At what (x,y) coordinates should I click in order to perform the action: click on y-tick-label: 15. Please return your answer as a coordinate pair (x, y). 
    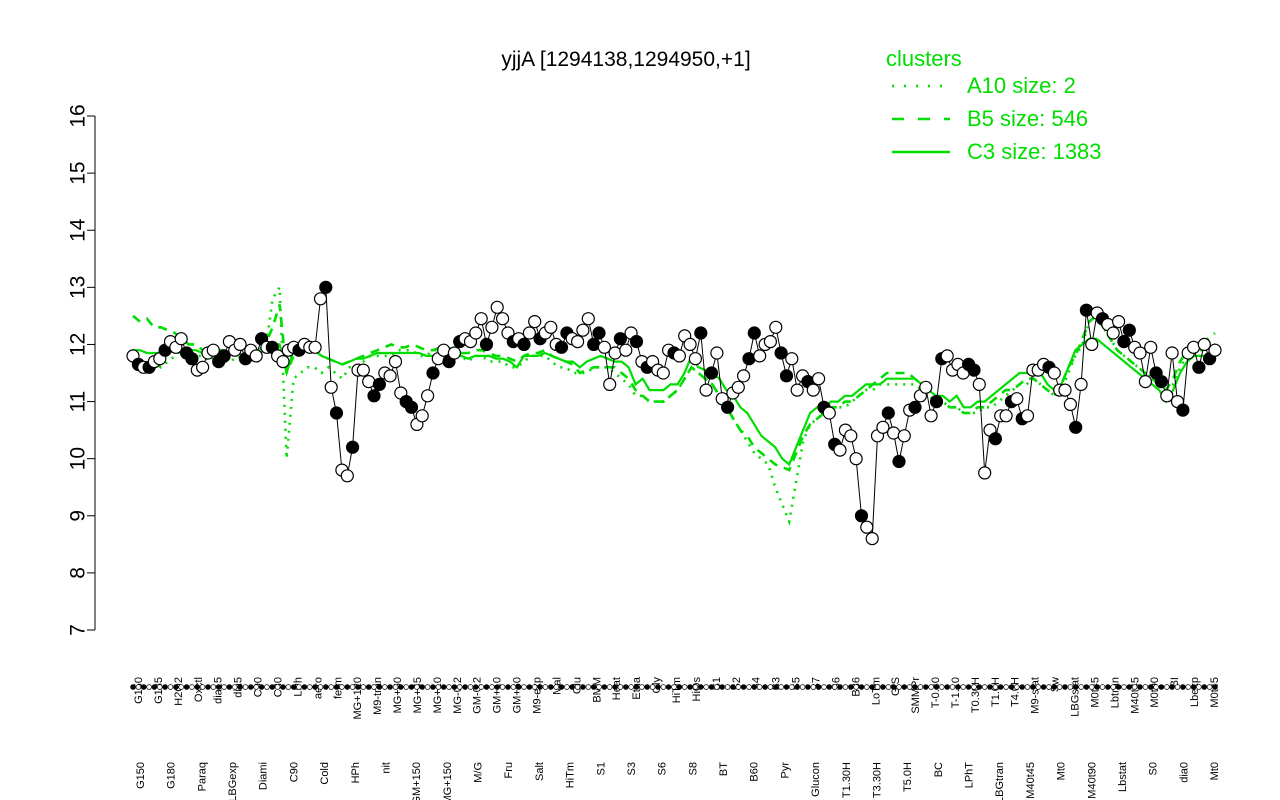
    Looking at the image, I should click on (78, 172).